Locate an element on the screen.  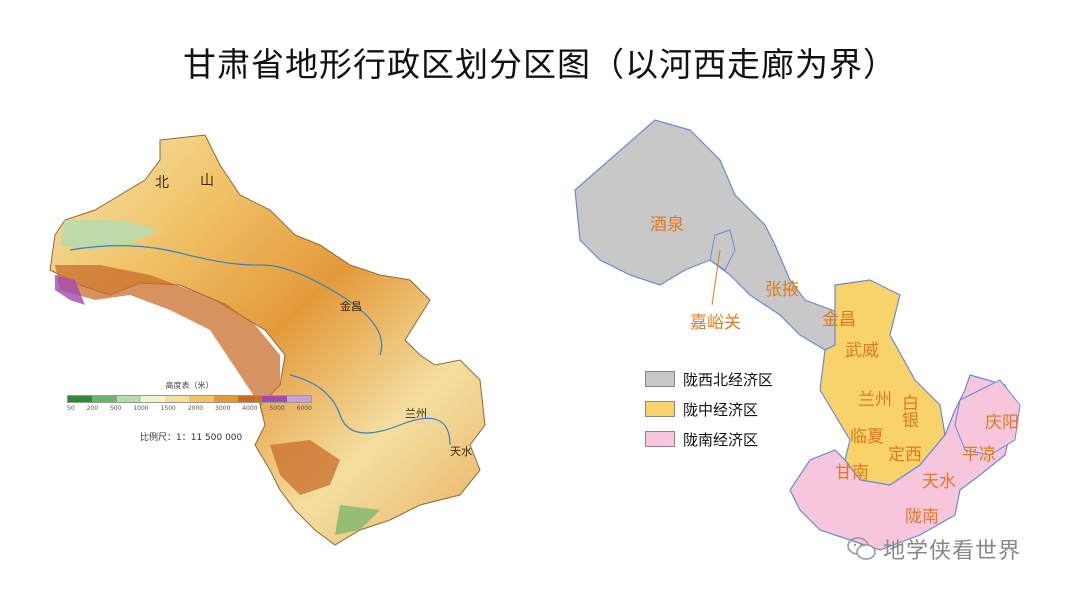
economic-zone-legend: 陇西北经济区 陇中经济区 陇南经济区 is located at coordinates (709, 409).